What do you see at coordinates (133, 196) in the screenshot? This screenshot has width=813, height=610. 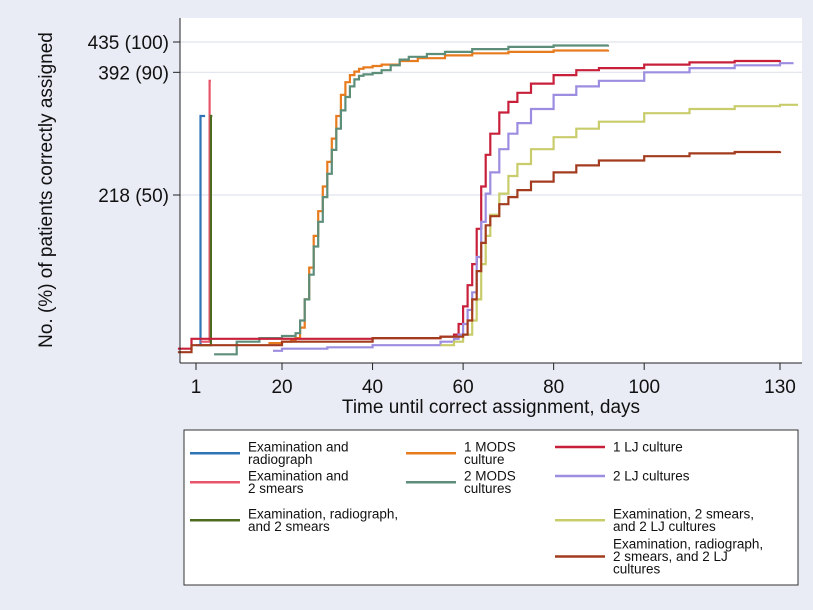 I see `y-tick-label: 218 (50)` at bounding box center [133, 196].